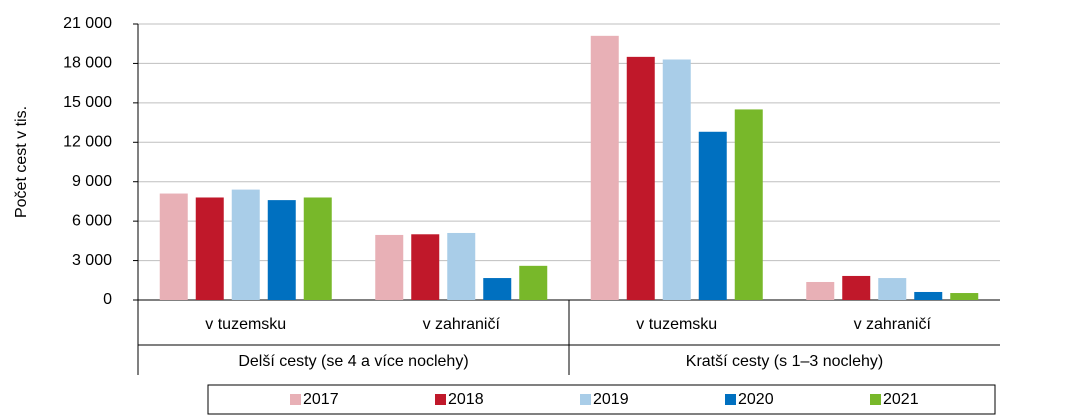  Describe the element at coordinates (92, 181) in the screenshot. I see `y-tick-label: 9 000` at that location.